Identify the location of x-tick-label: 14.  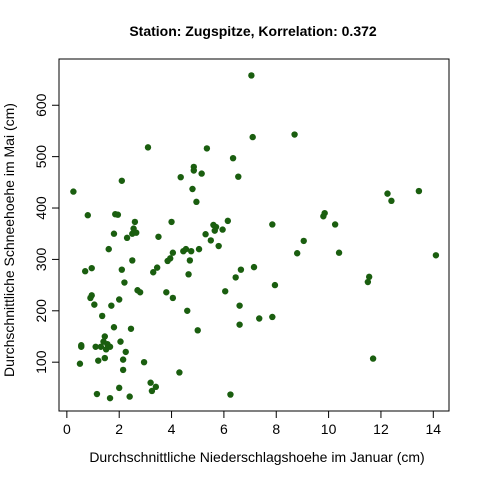
(434, 429).